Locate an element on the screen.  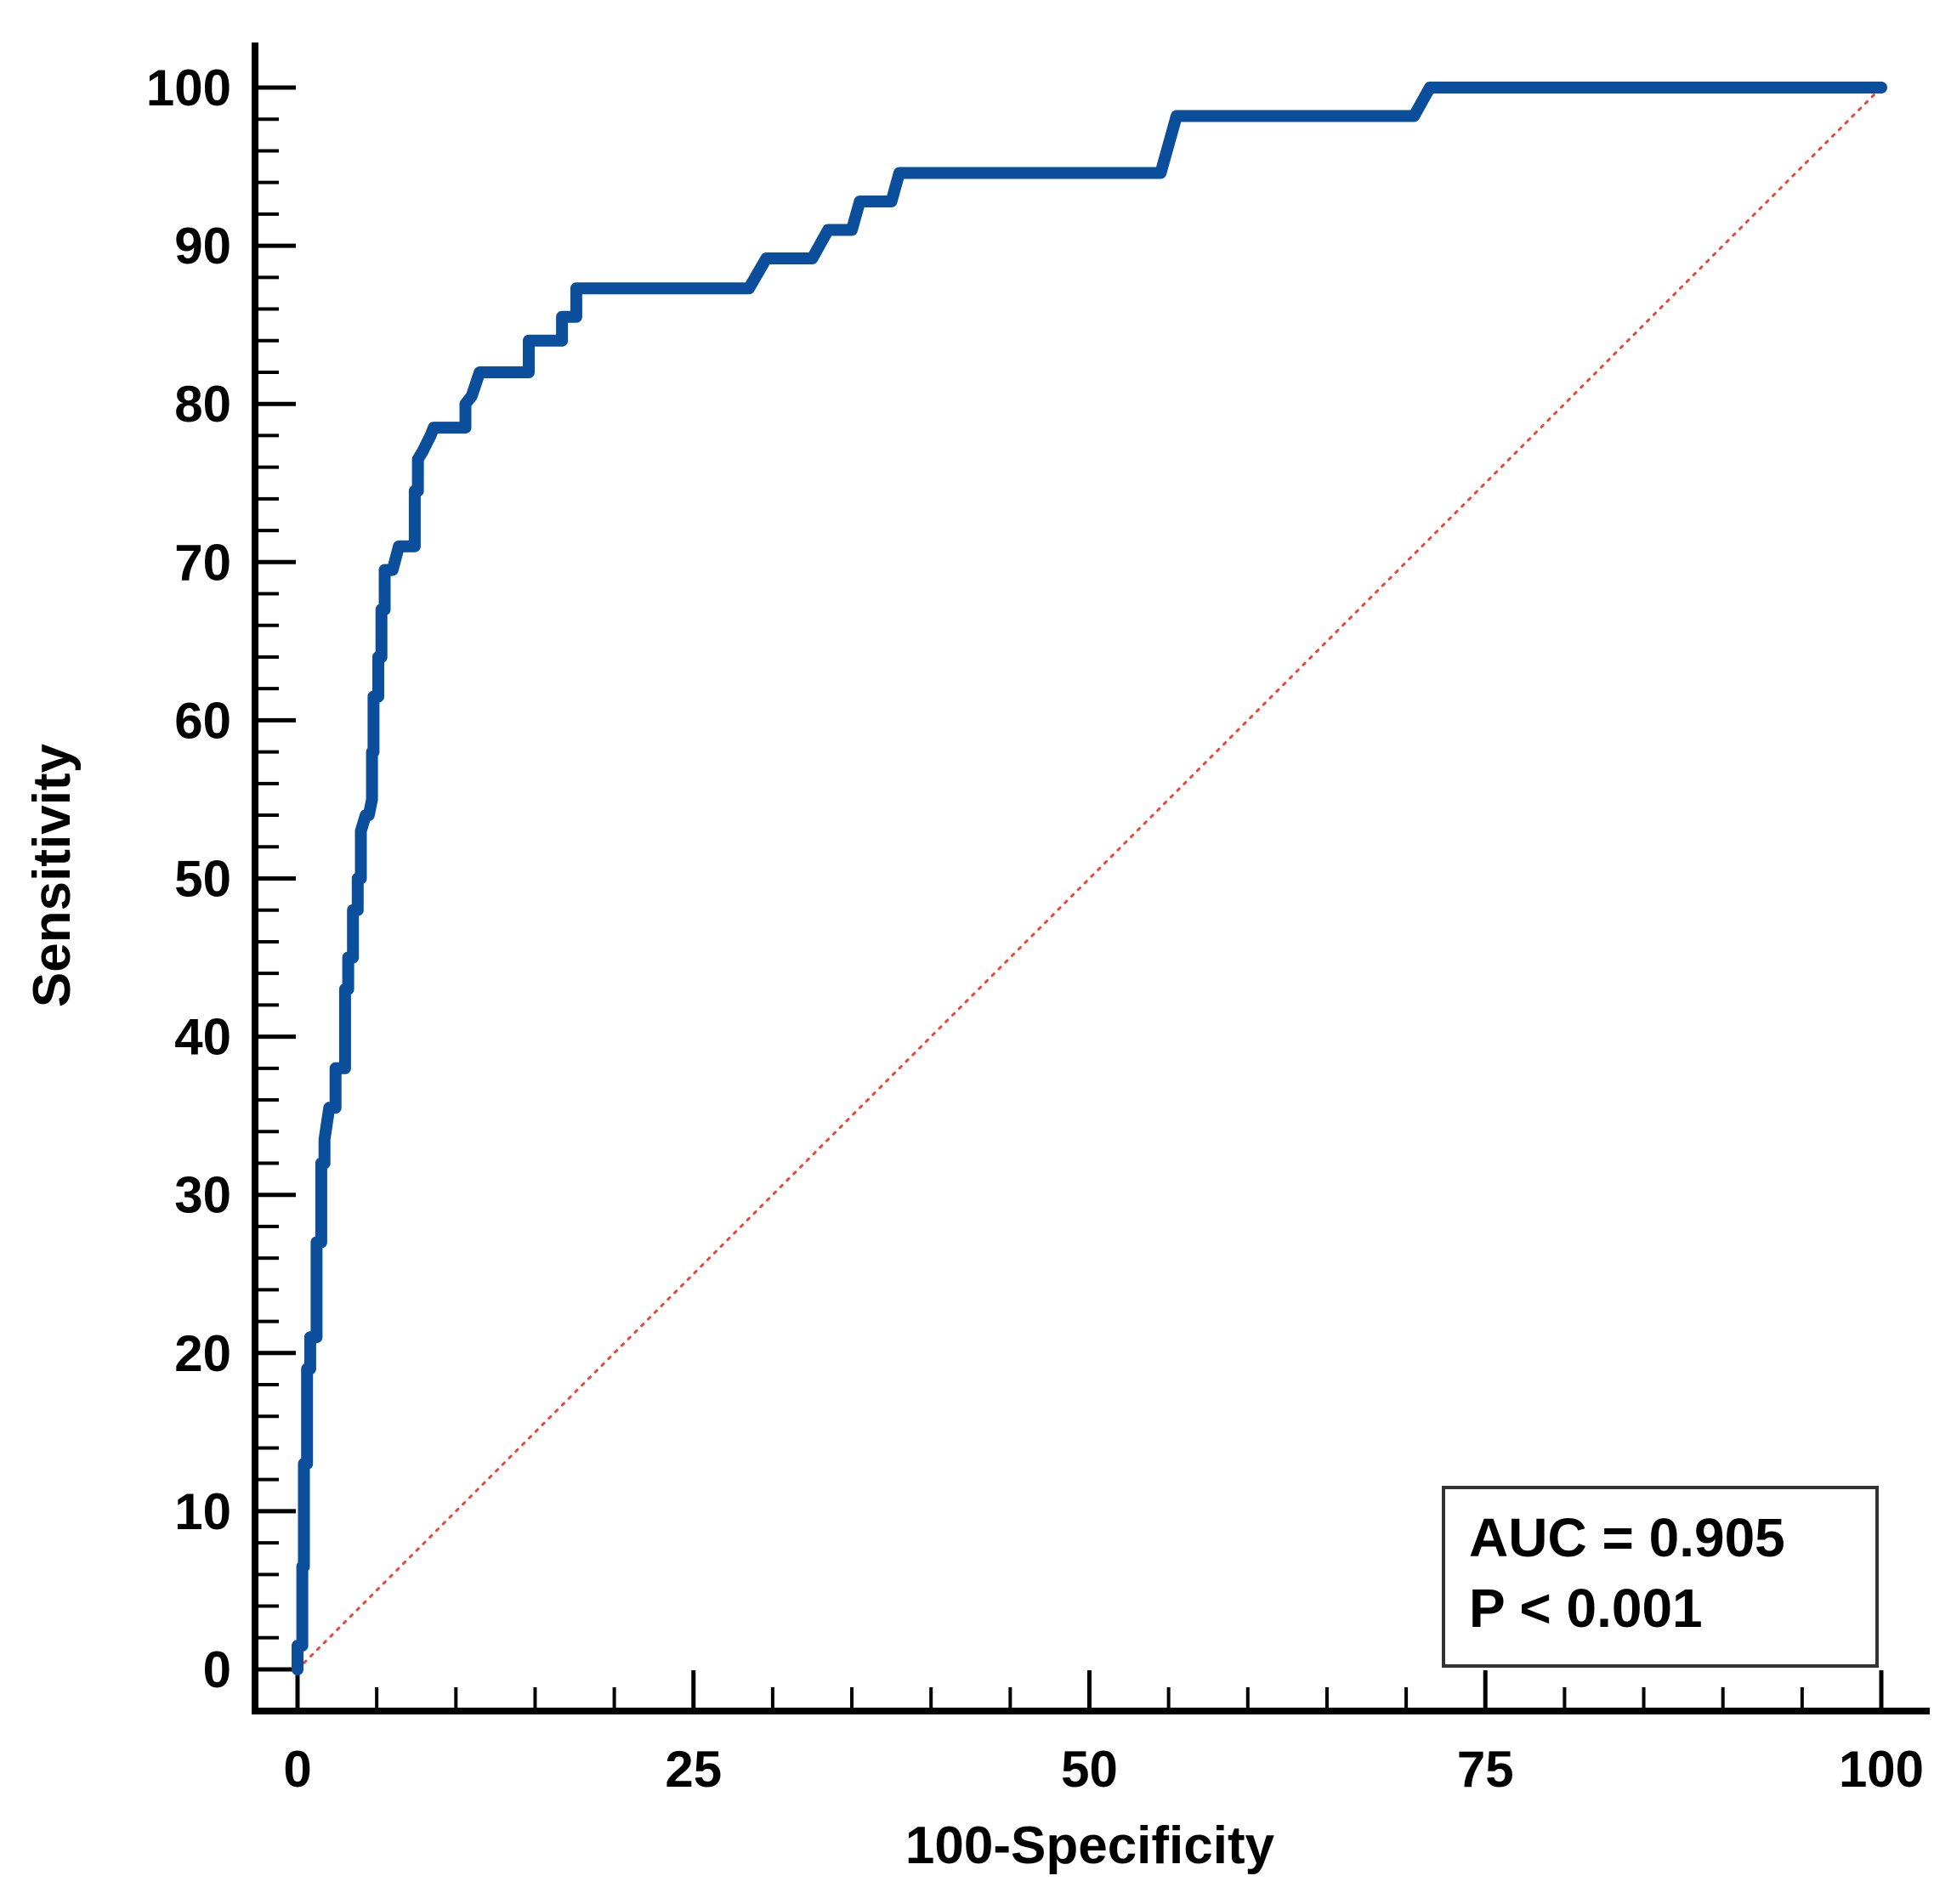
y-tick-label: 100 is located at coordinates (188, 88).